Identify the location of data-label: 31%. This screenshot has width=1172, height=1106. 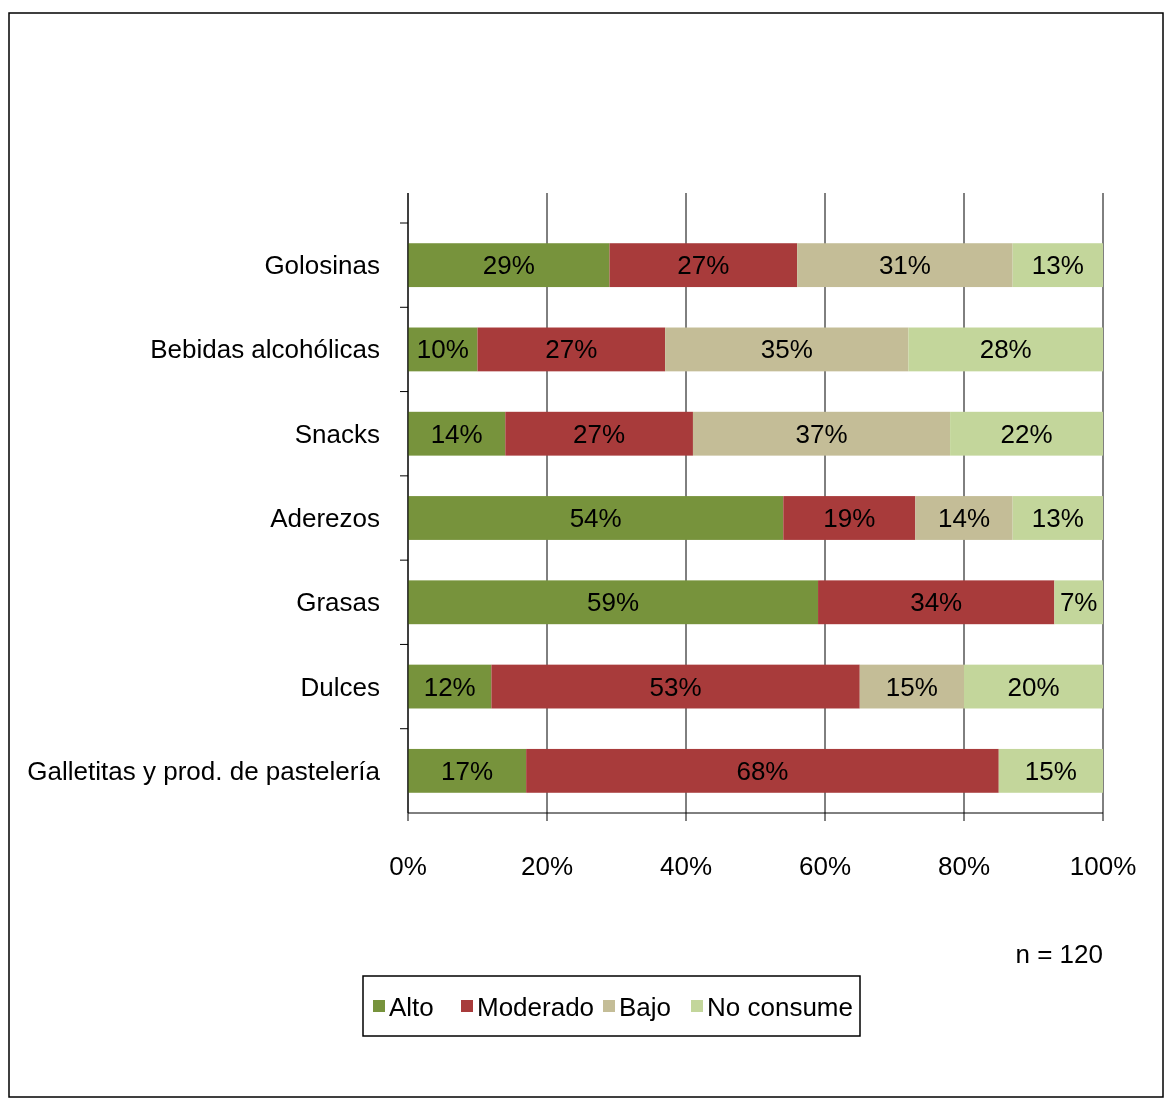
(904, 265).